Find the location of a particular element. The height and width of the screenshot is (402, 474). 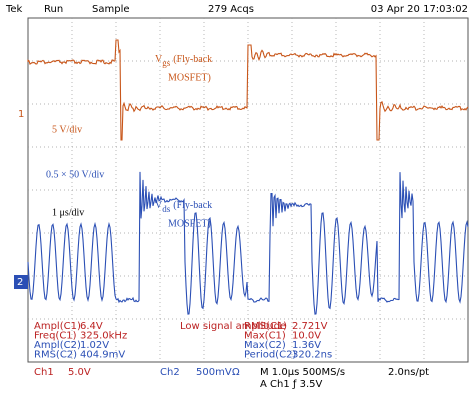

measurement-label: Freq(C1) is located at coordinates (55, 336).